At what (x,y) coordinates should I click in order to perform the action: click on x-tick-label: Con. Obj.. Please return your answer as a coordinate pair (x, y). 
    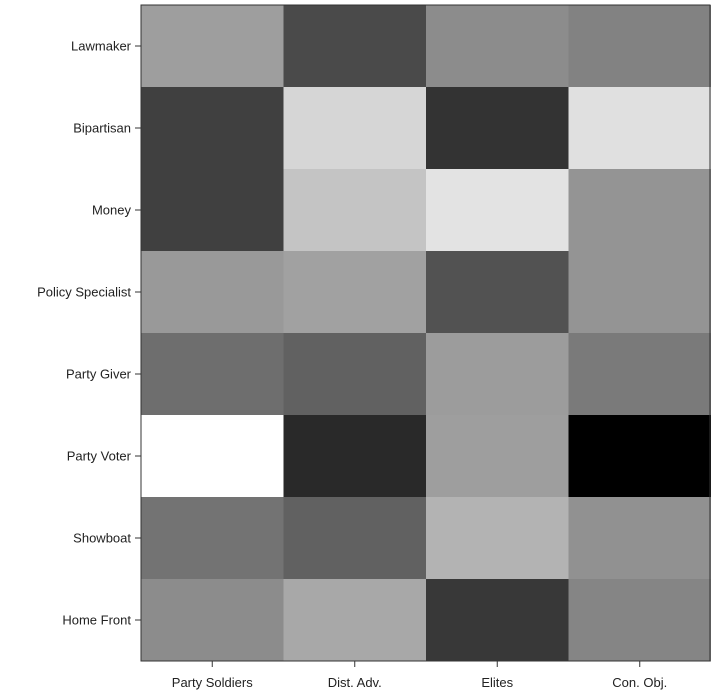
    Looking at the image, I should click on (639, 682).